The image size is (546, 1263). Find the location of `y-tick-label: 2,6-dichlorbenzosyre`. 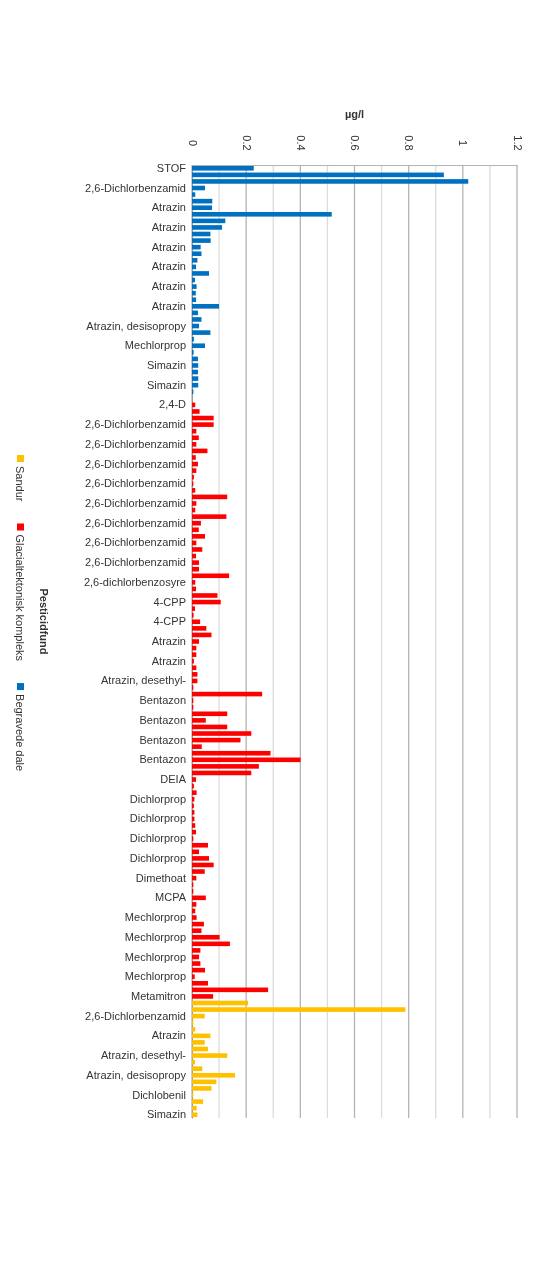

y-tick-label: 2,6-dichlorbenzosyre is located at coordinates (134, 581).